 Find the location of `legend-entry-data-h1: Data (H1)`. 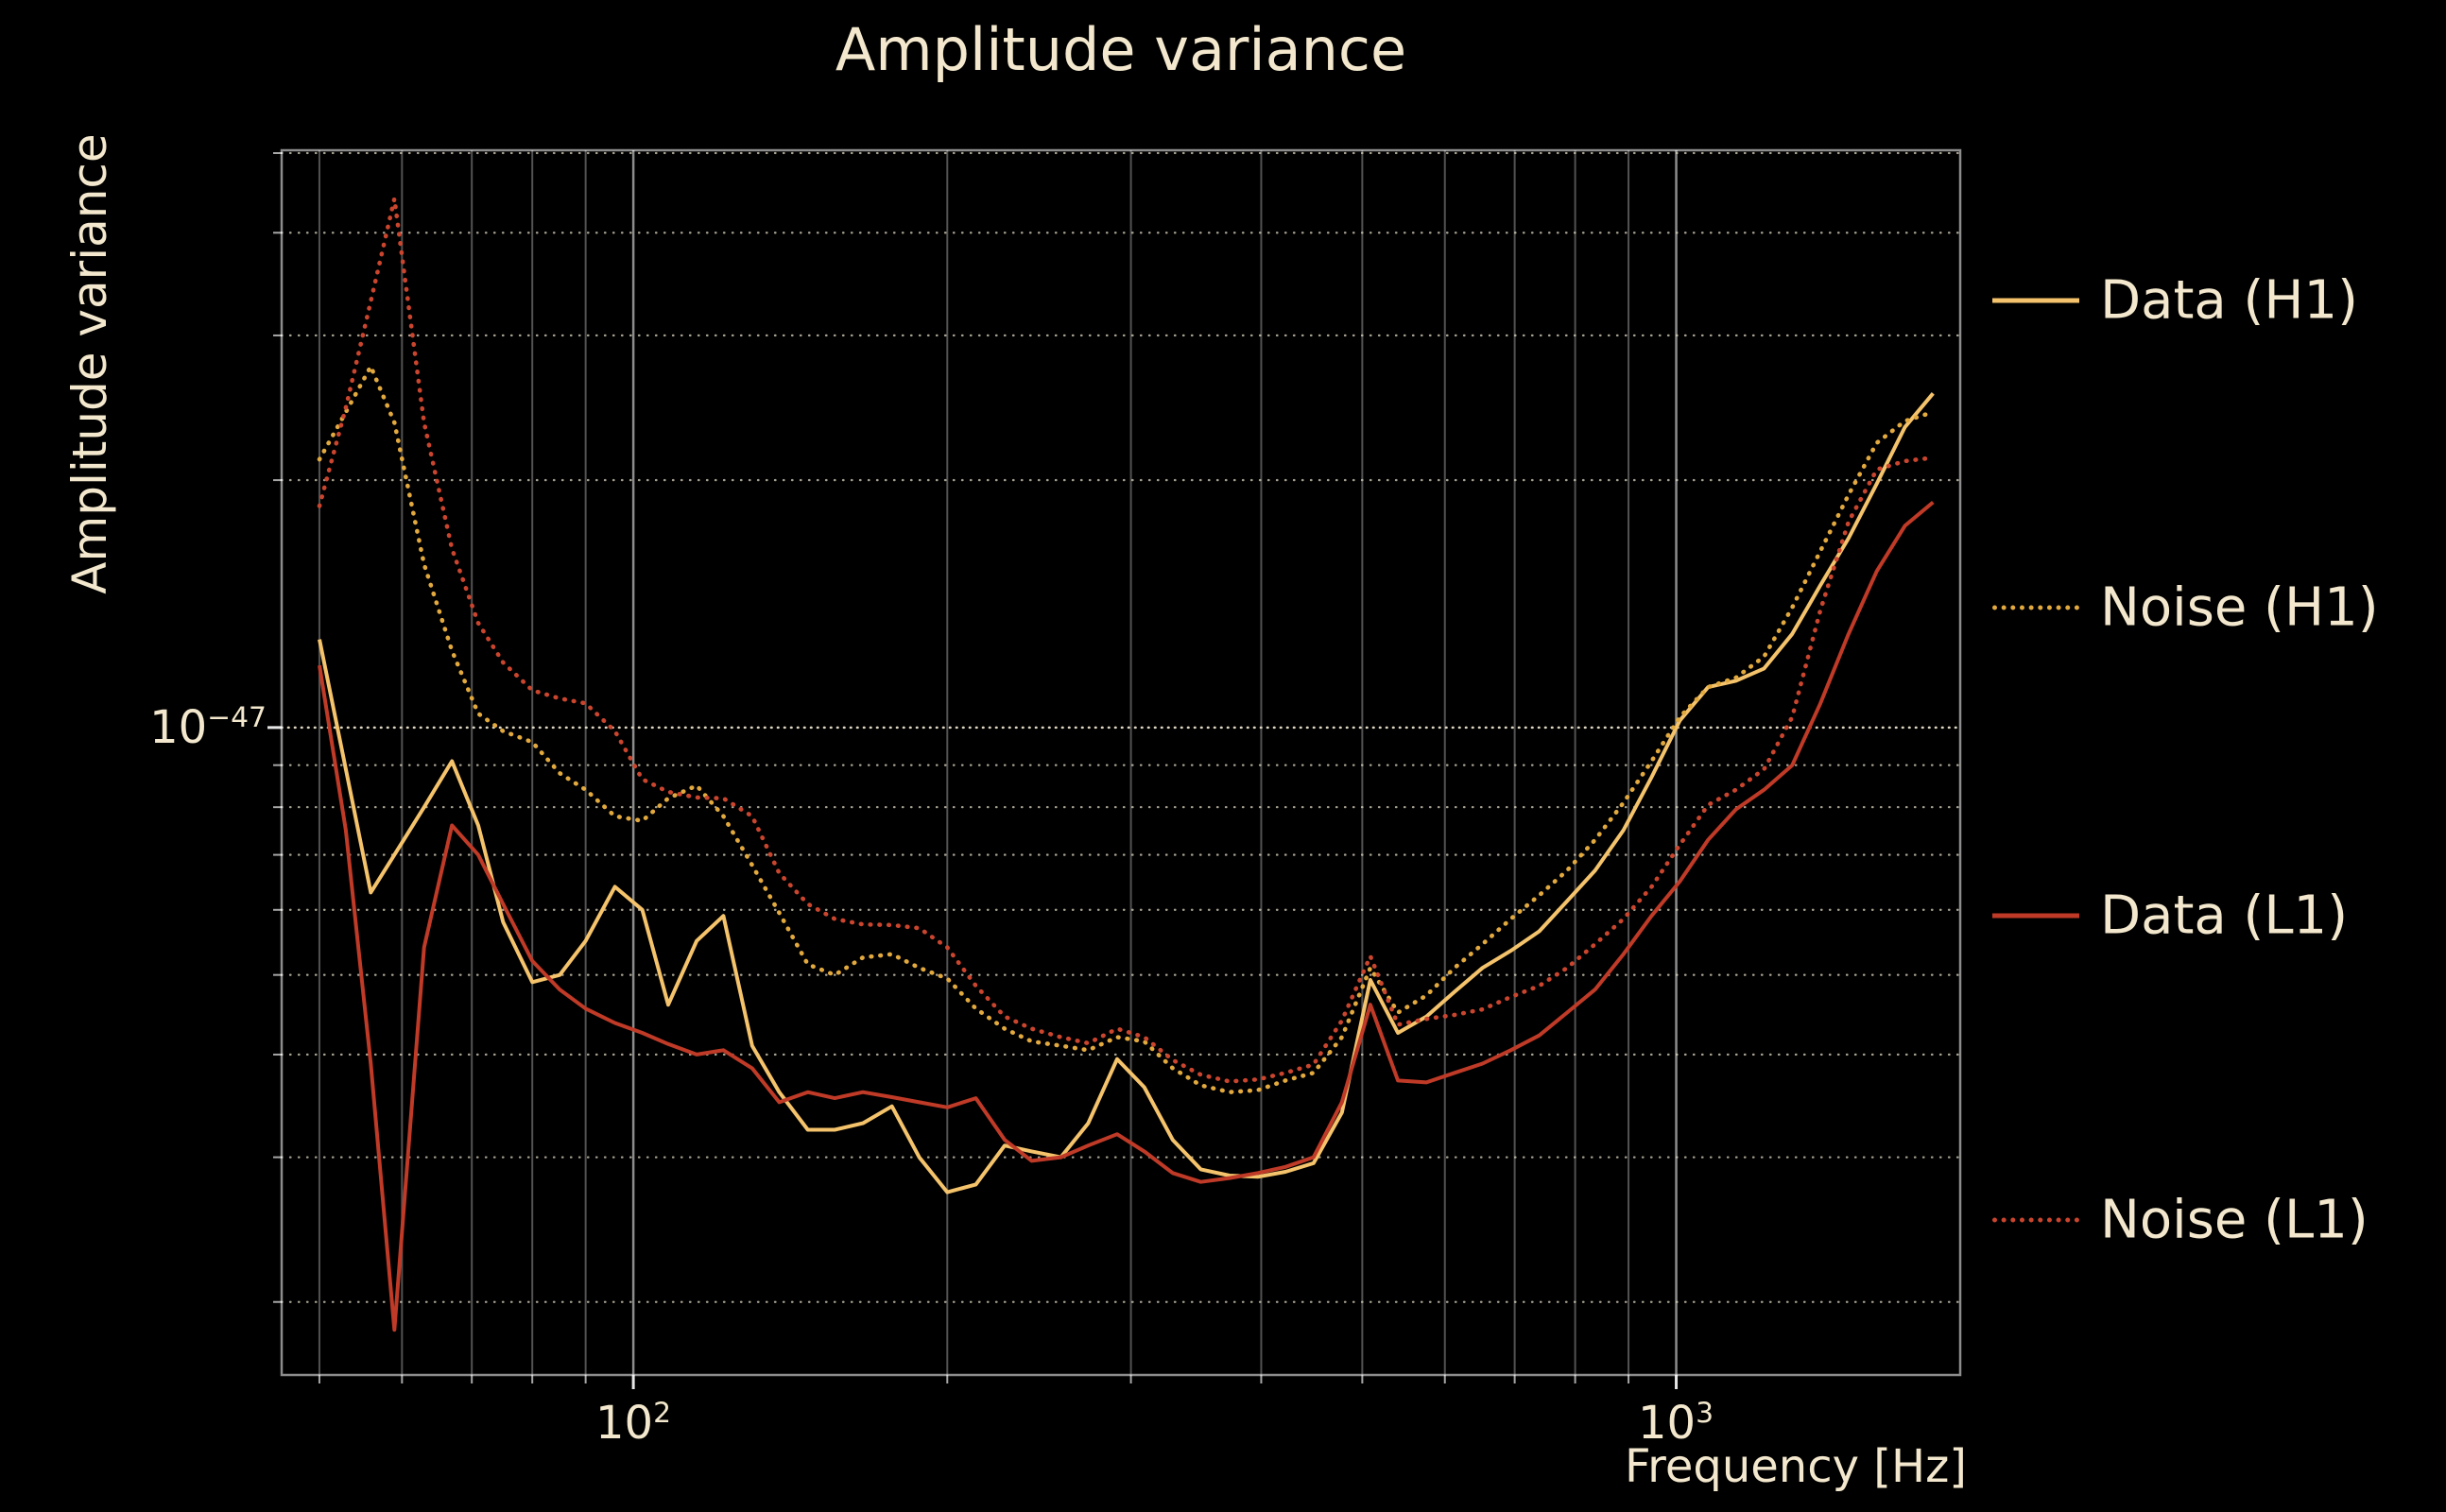

legend-entry-data-h1: Data (H1) is located at coordinates (2175, 301).